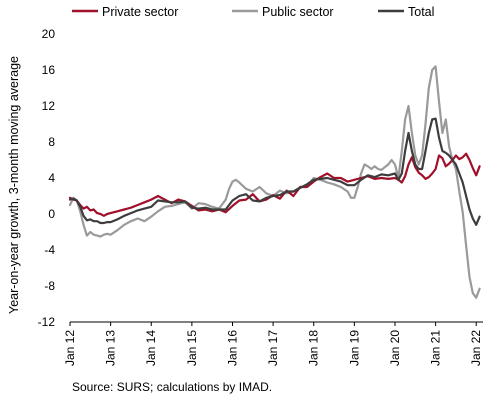  I want to click on y-tick-label: 0, so click(51, 214).